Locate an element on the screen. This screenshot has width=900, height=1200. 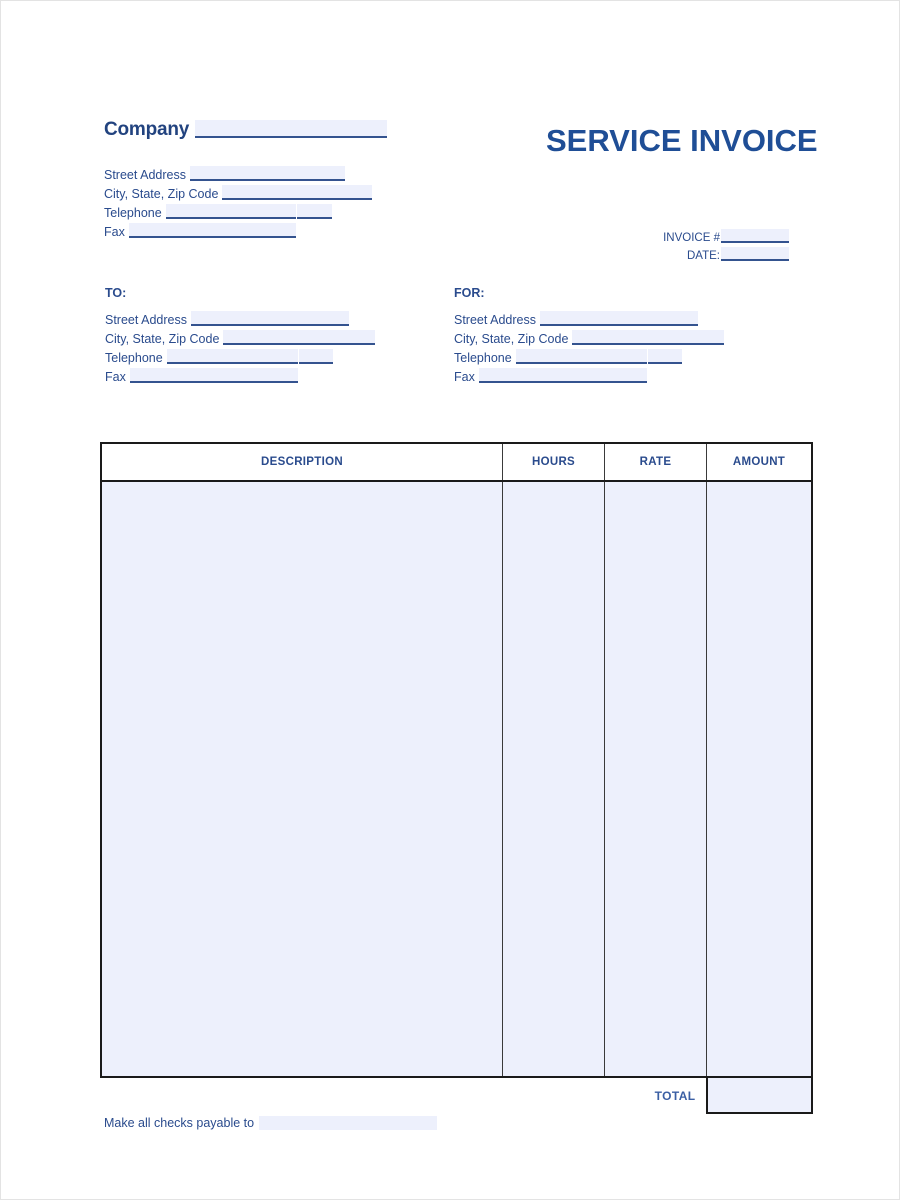
company-city-row: City, State, Zip Code is located at coordinates (238, 192).